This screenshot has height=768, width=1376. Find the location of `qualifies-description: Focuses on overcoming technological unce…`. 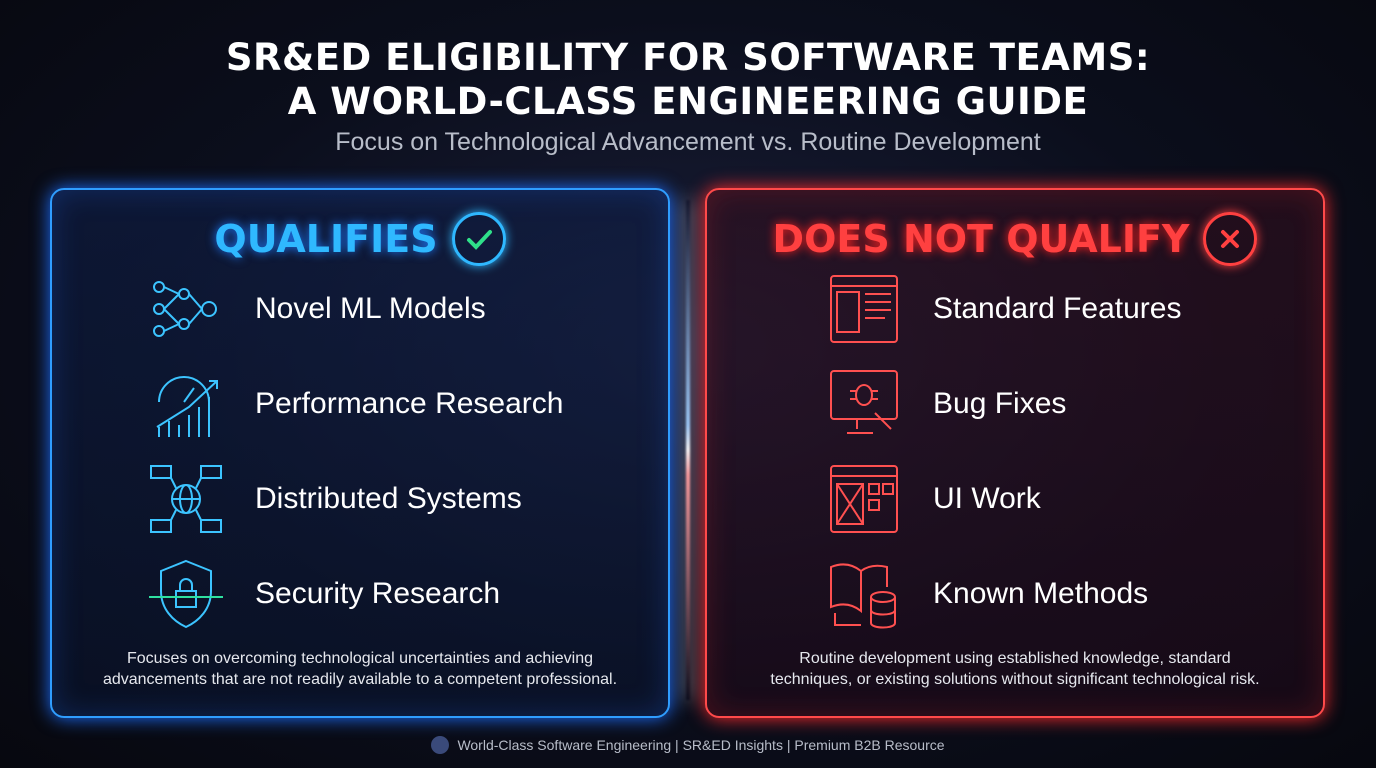

qualifies-description: Focuses on overcoming technological unce… is located at coordinates (360, 669).